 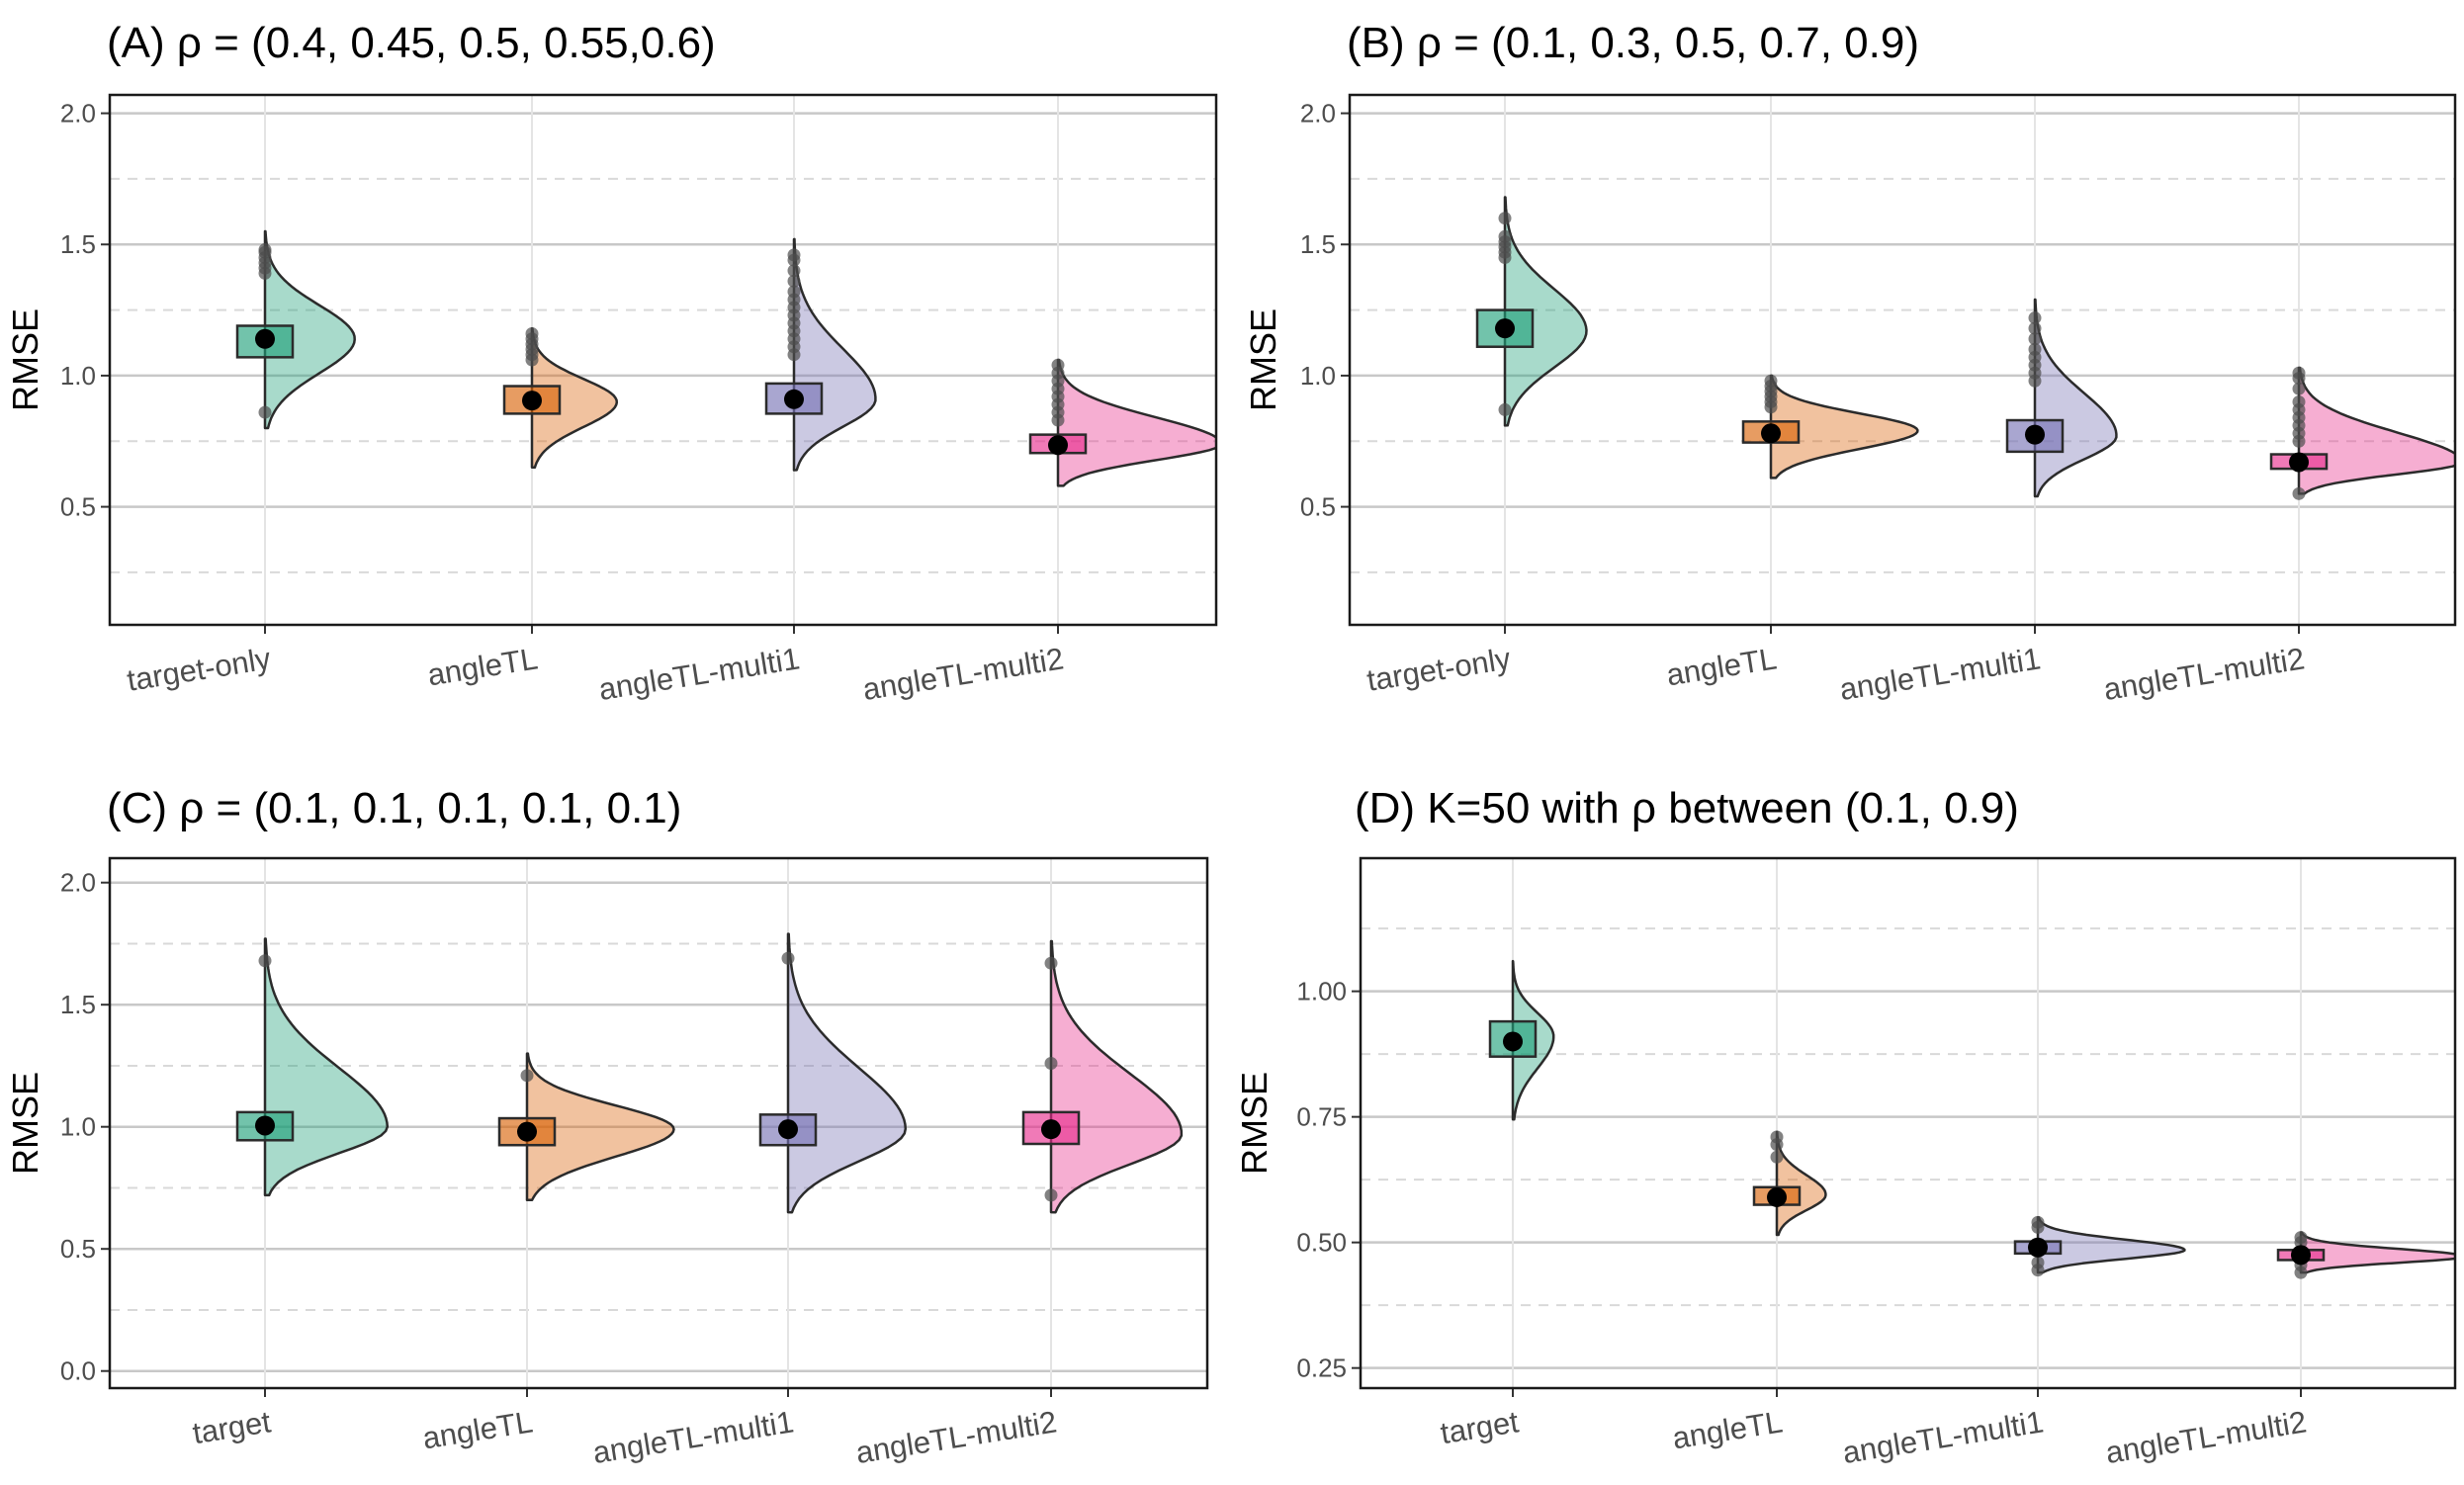 What do you see at coordinates (1321, 1368) in the screenshot?
I see `y-tick-label: 0.25` at bounding box center [1321, 1368].